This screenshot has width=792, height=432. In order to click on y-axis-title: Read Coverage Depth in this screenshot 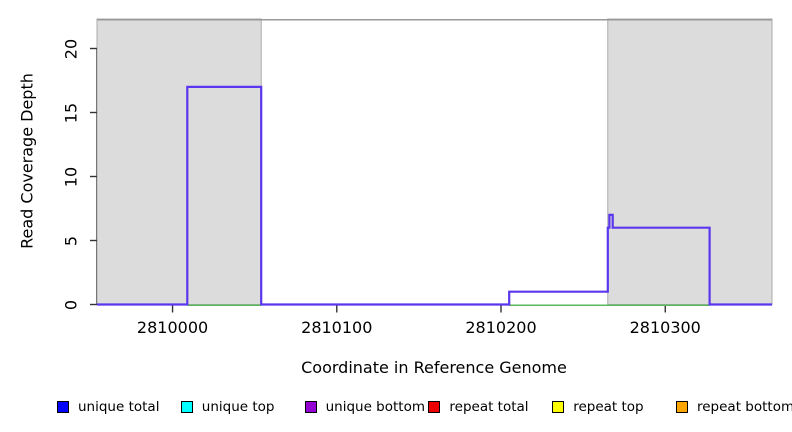, I will do `click(27, 161)`.